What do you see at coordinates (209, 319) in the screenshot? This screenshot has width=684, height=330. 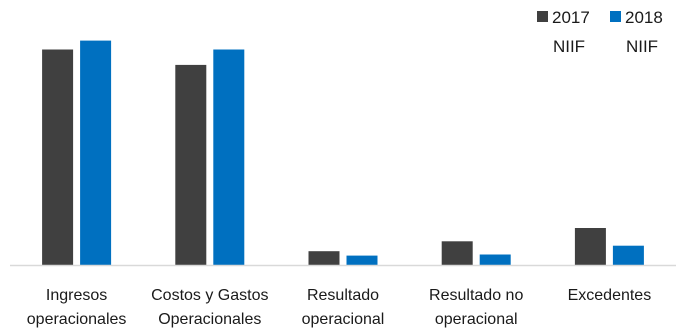 I see `x-tick-label-2-line-2: Operacionales` at bounding box center [209, 319].